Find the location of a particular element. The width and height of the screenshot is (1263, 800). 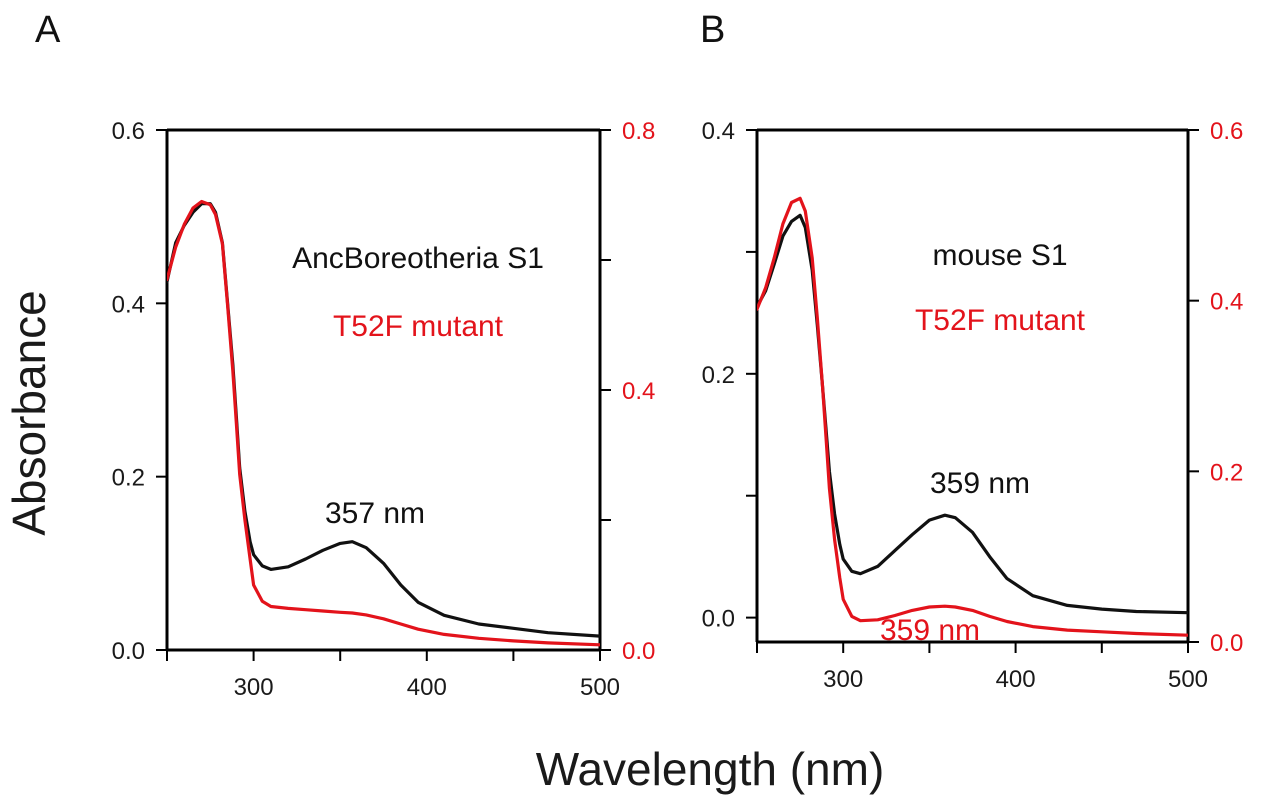

chart-annotation: mouse S1 is located at coordinates (999, 255).